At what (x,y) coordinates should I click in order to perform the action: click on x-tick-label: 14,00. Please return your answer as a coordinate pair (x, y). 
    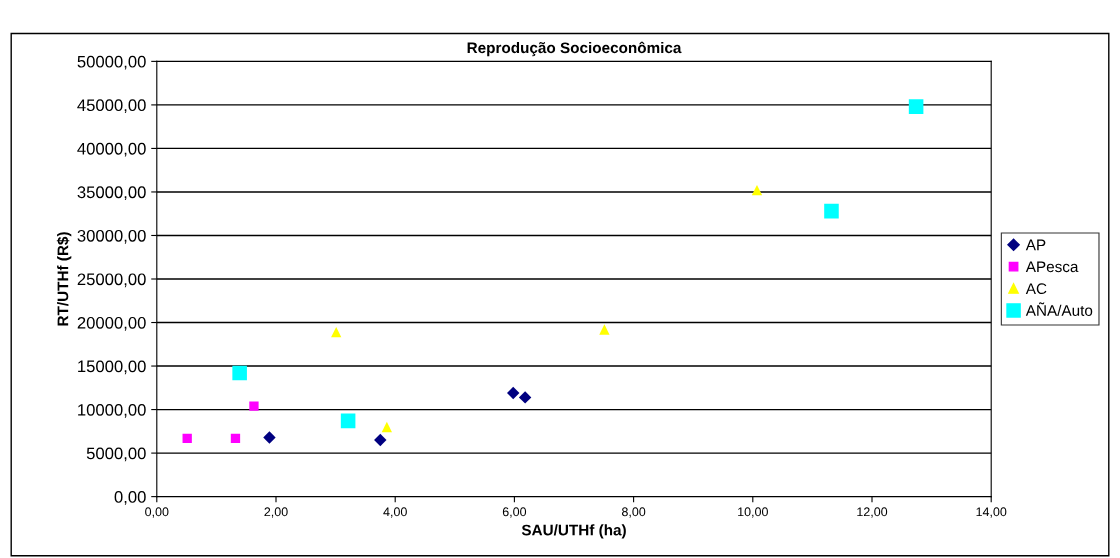
    Looking at the image, I should click on (991, 512).